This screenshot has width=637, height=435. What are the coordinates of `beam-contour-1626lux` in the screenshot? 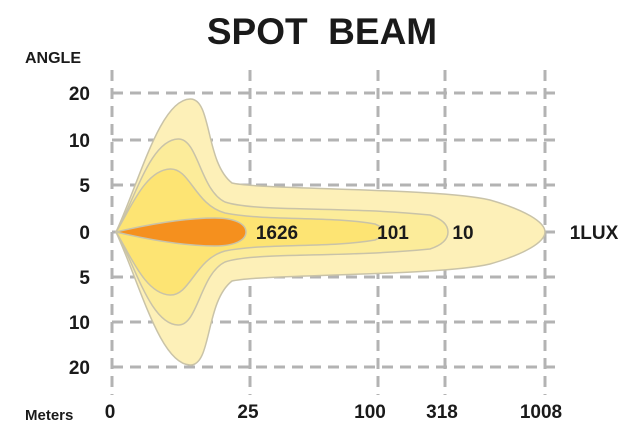 It's located at (181, 232).